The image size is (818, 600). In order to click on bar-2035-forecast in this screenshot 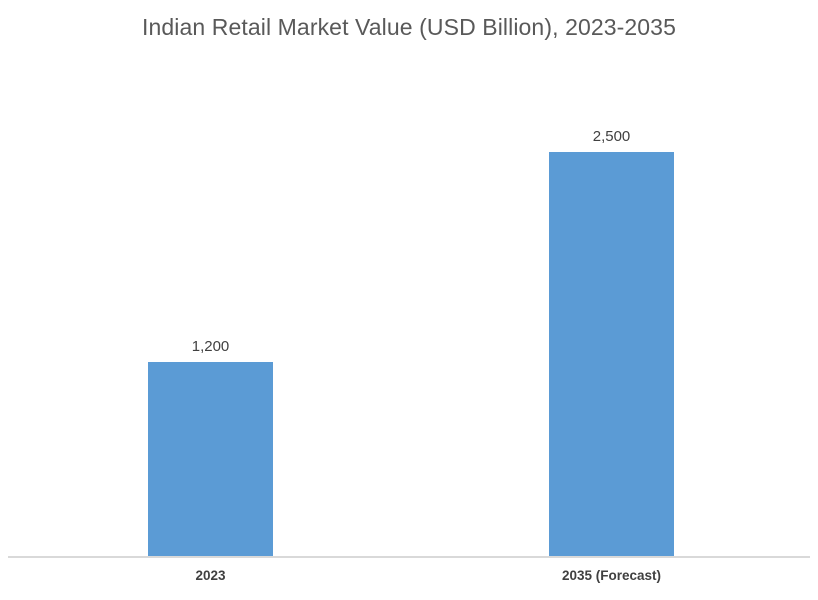, I will do `click(611, 354)`.